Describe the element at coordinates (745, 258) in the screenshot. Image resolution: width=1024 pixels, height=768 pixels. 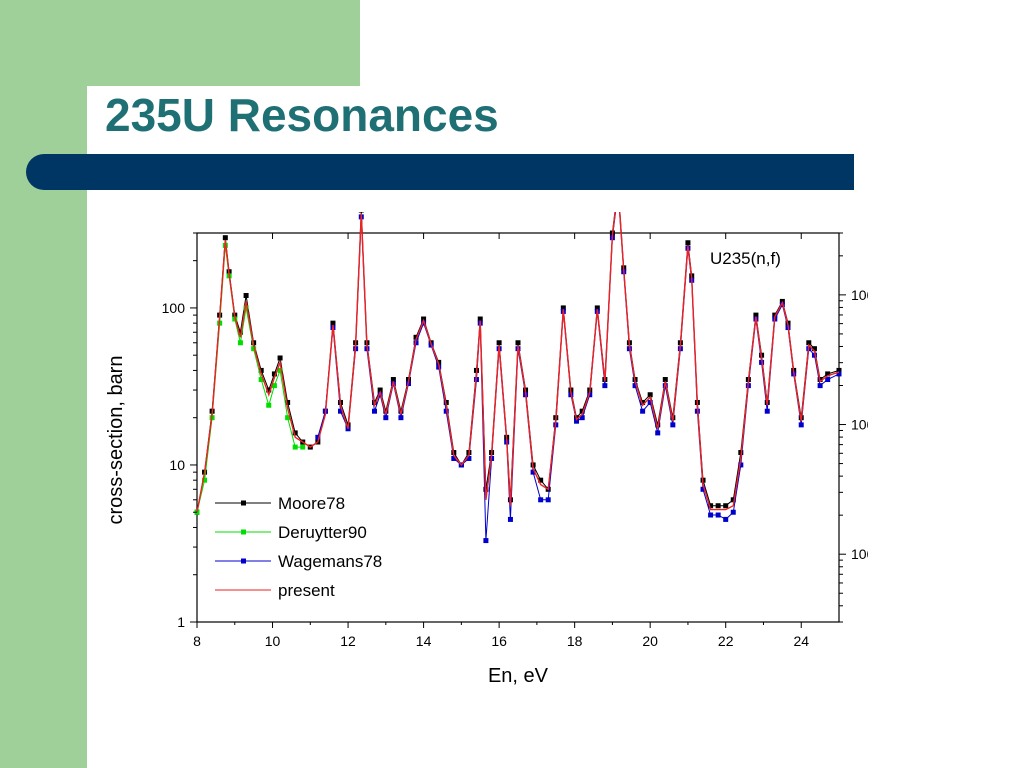
I see `chart-annotation: U235(n,f)` at that location.